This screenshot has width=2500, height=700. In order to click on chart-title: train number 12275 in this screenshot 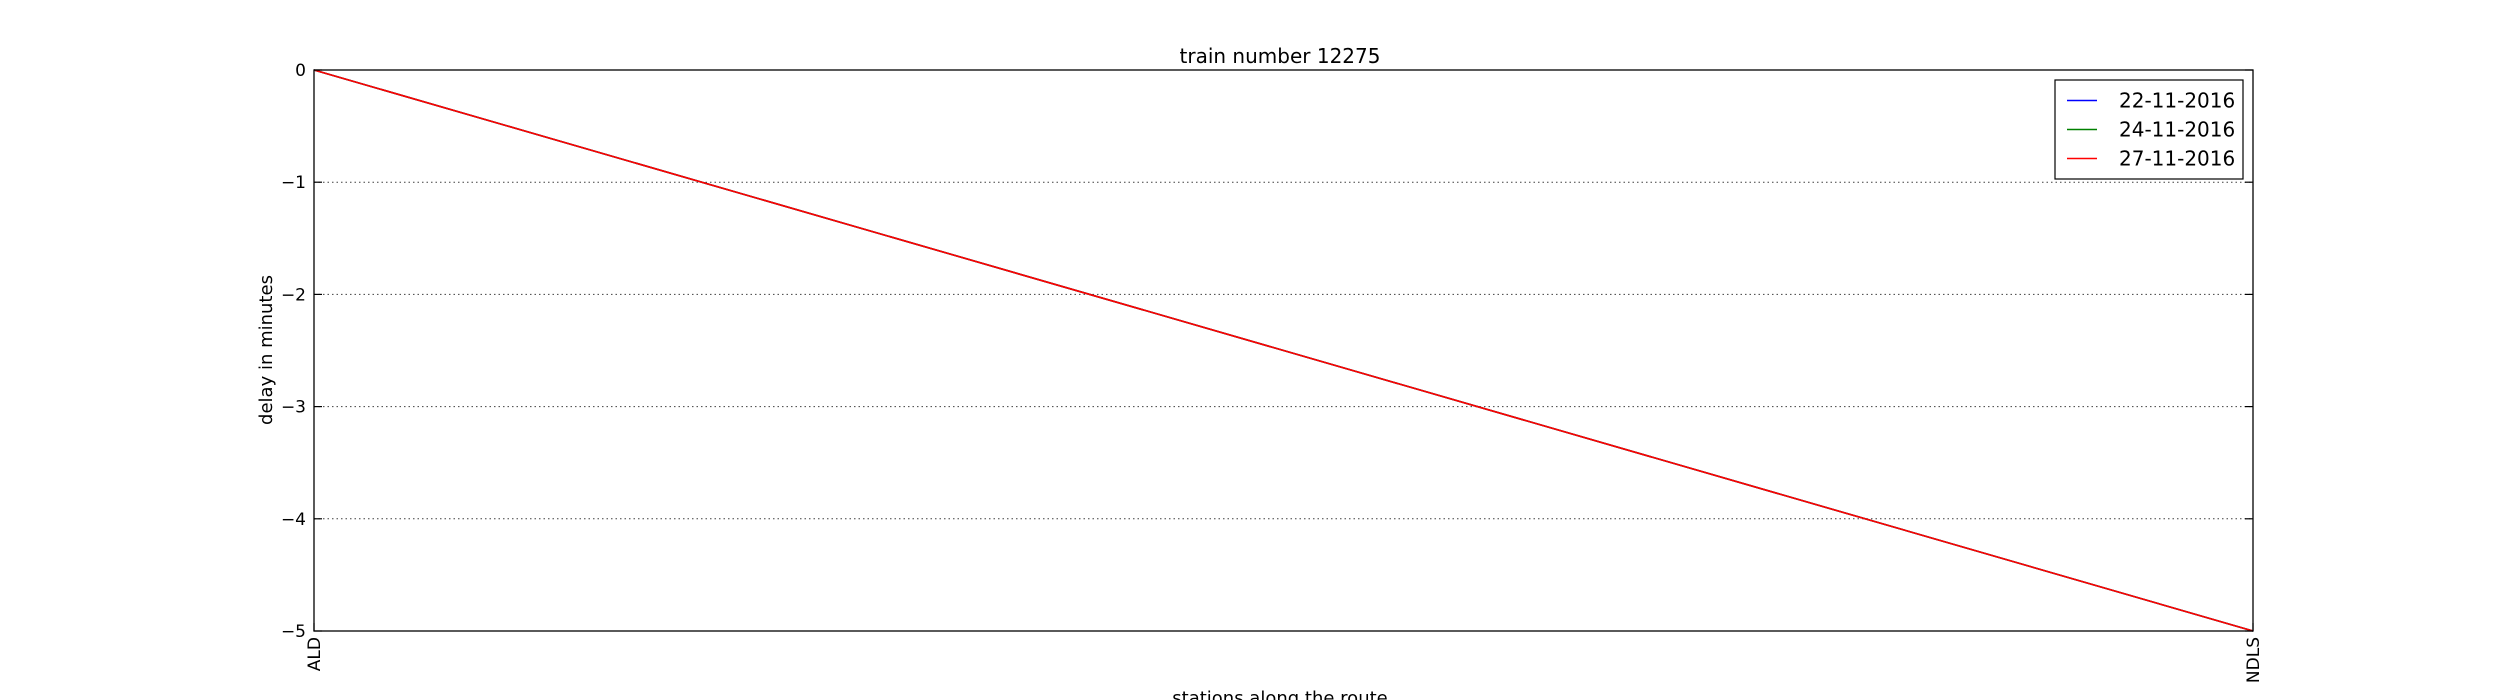, I will do `click(1280, 56)`.